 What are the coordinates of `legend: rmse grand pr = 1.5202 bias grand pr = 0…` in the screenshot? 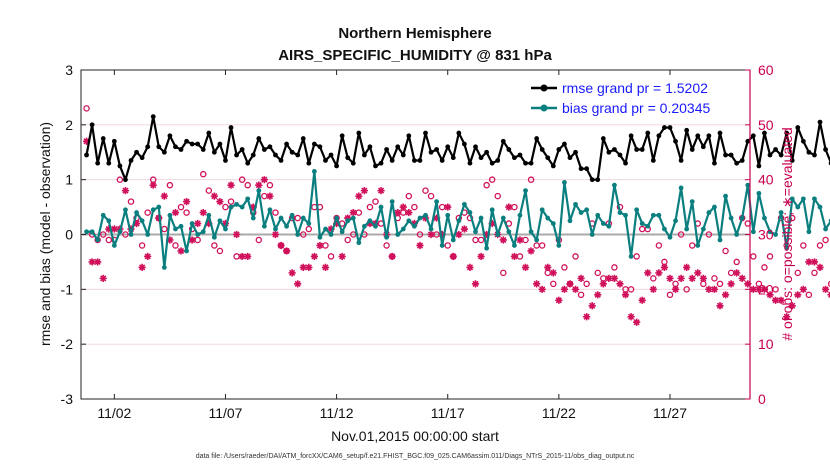 It's located at (620, 98).